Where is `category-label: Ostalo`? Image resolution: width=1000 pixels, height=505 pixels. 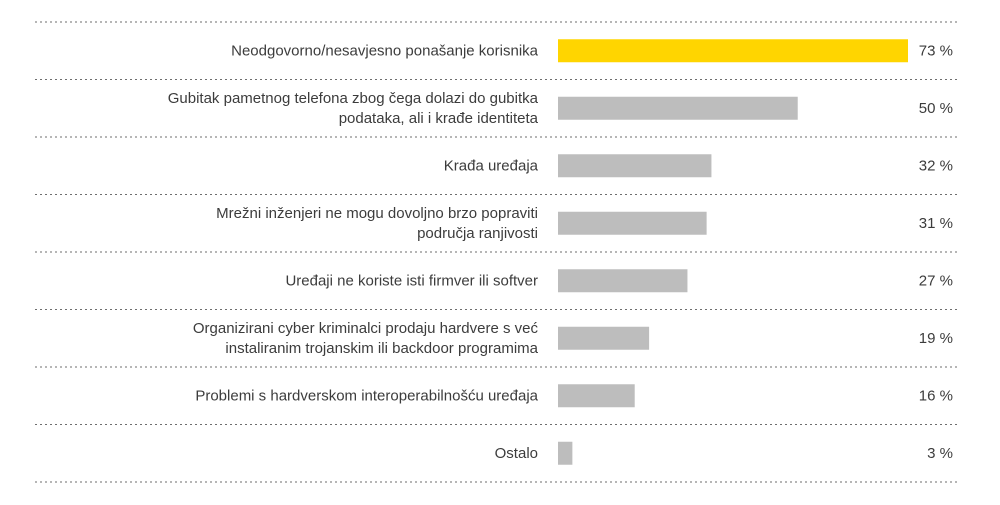
category-label: Ostalo is located at coordinates (516, 453).